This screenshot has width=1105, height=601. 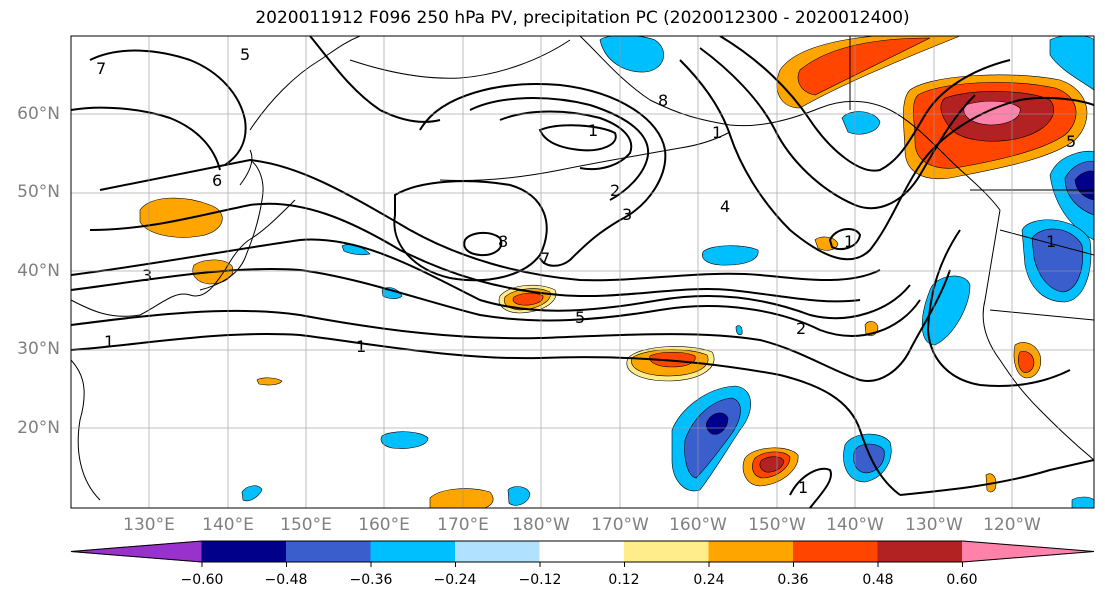 I want to click on colorbar-tick-label: 0.48, so click(x=878, y=580).